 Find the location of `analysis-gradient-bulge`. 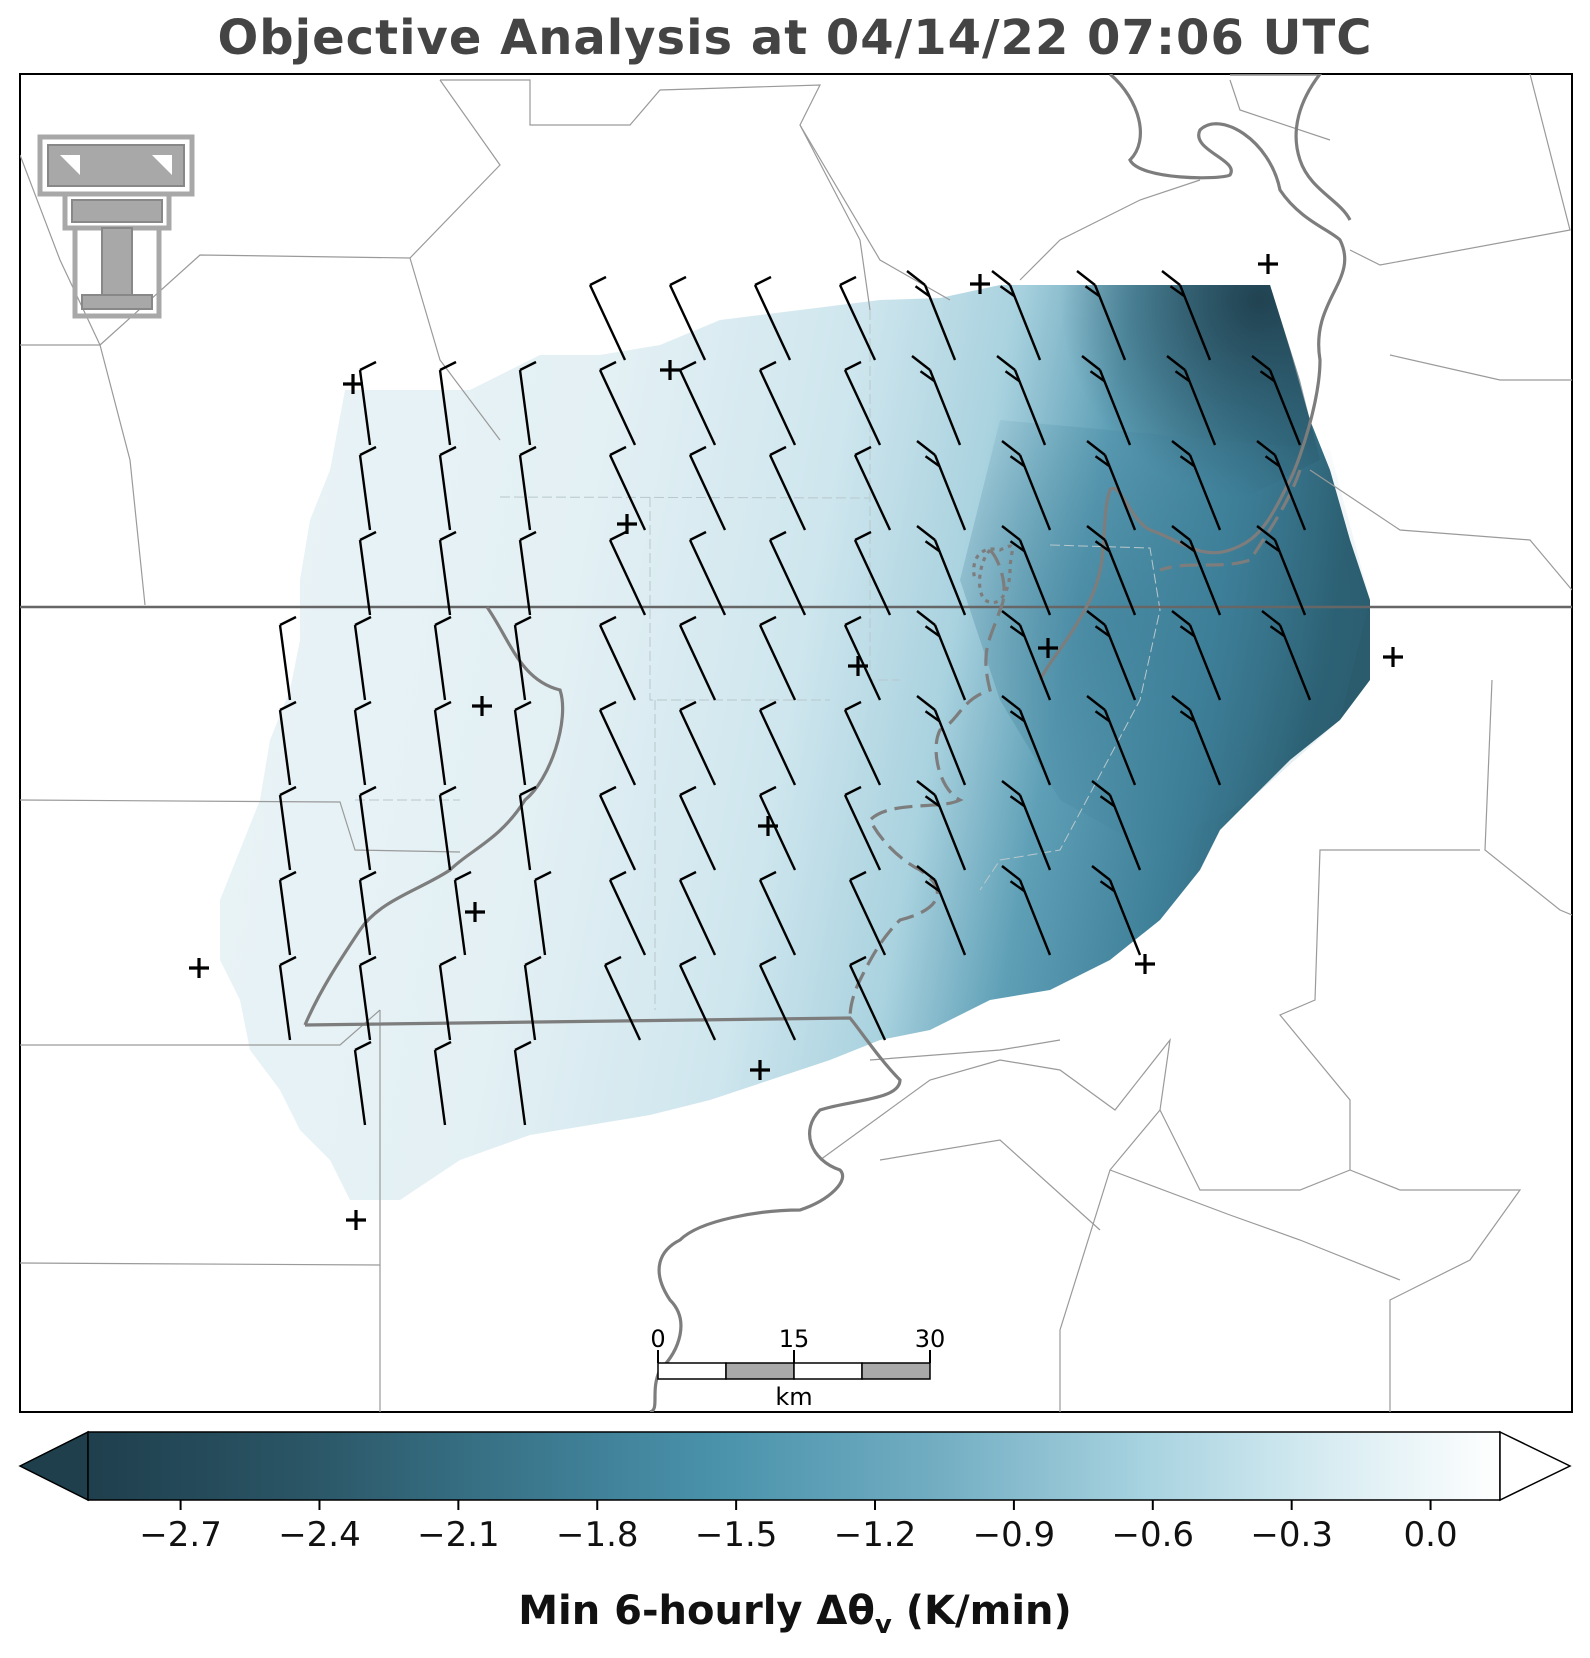

analysis-gradient-bulge is located at coordinates (1165, 635).